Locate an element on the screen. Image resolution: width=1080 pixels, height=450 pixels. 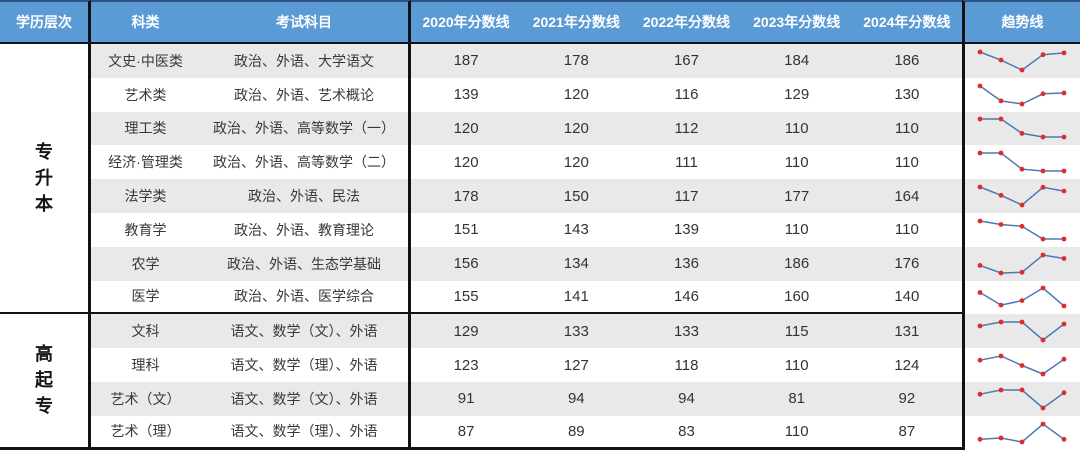
category-cell: 农学 is located at coordinates (145, 263).